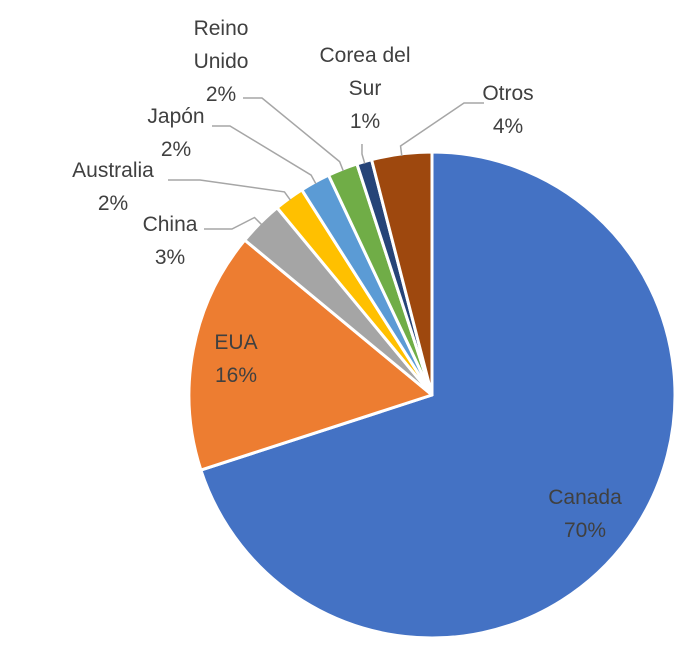  Describe the element at coordinates (236, 375) in the screenshot. I see `slice-value-label-eua: 16%` at that location.